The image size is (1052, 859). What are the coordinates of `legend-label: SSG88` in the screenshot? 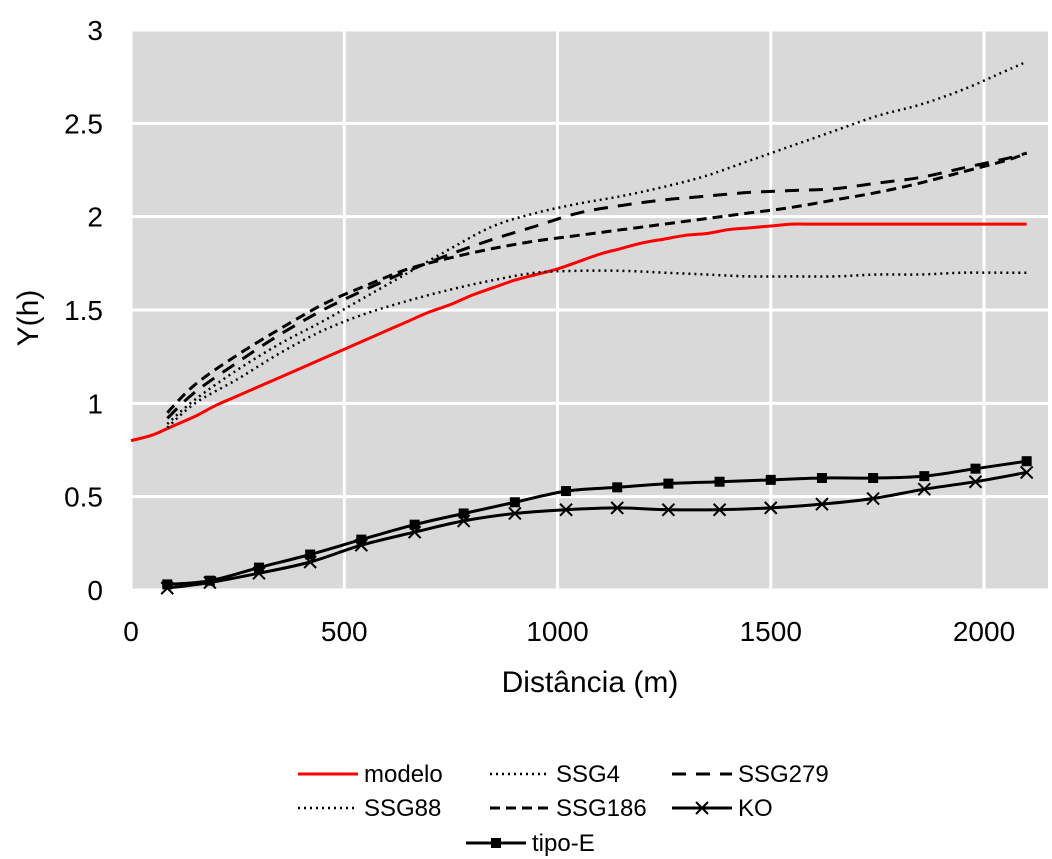 It's located at (402, 808).